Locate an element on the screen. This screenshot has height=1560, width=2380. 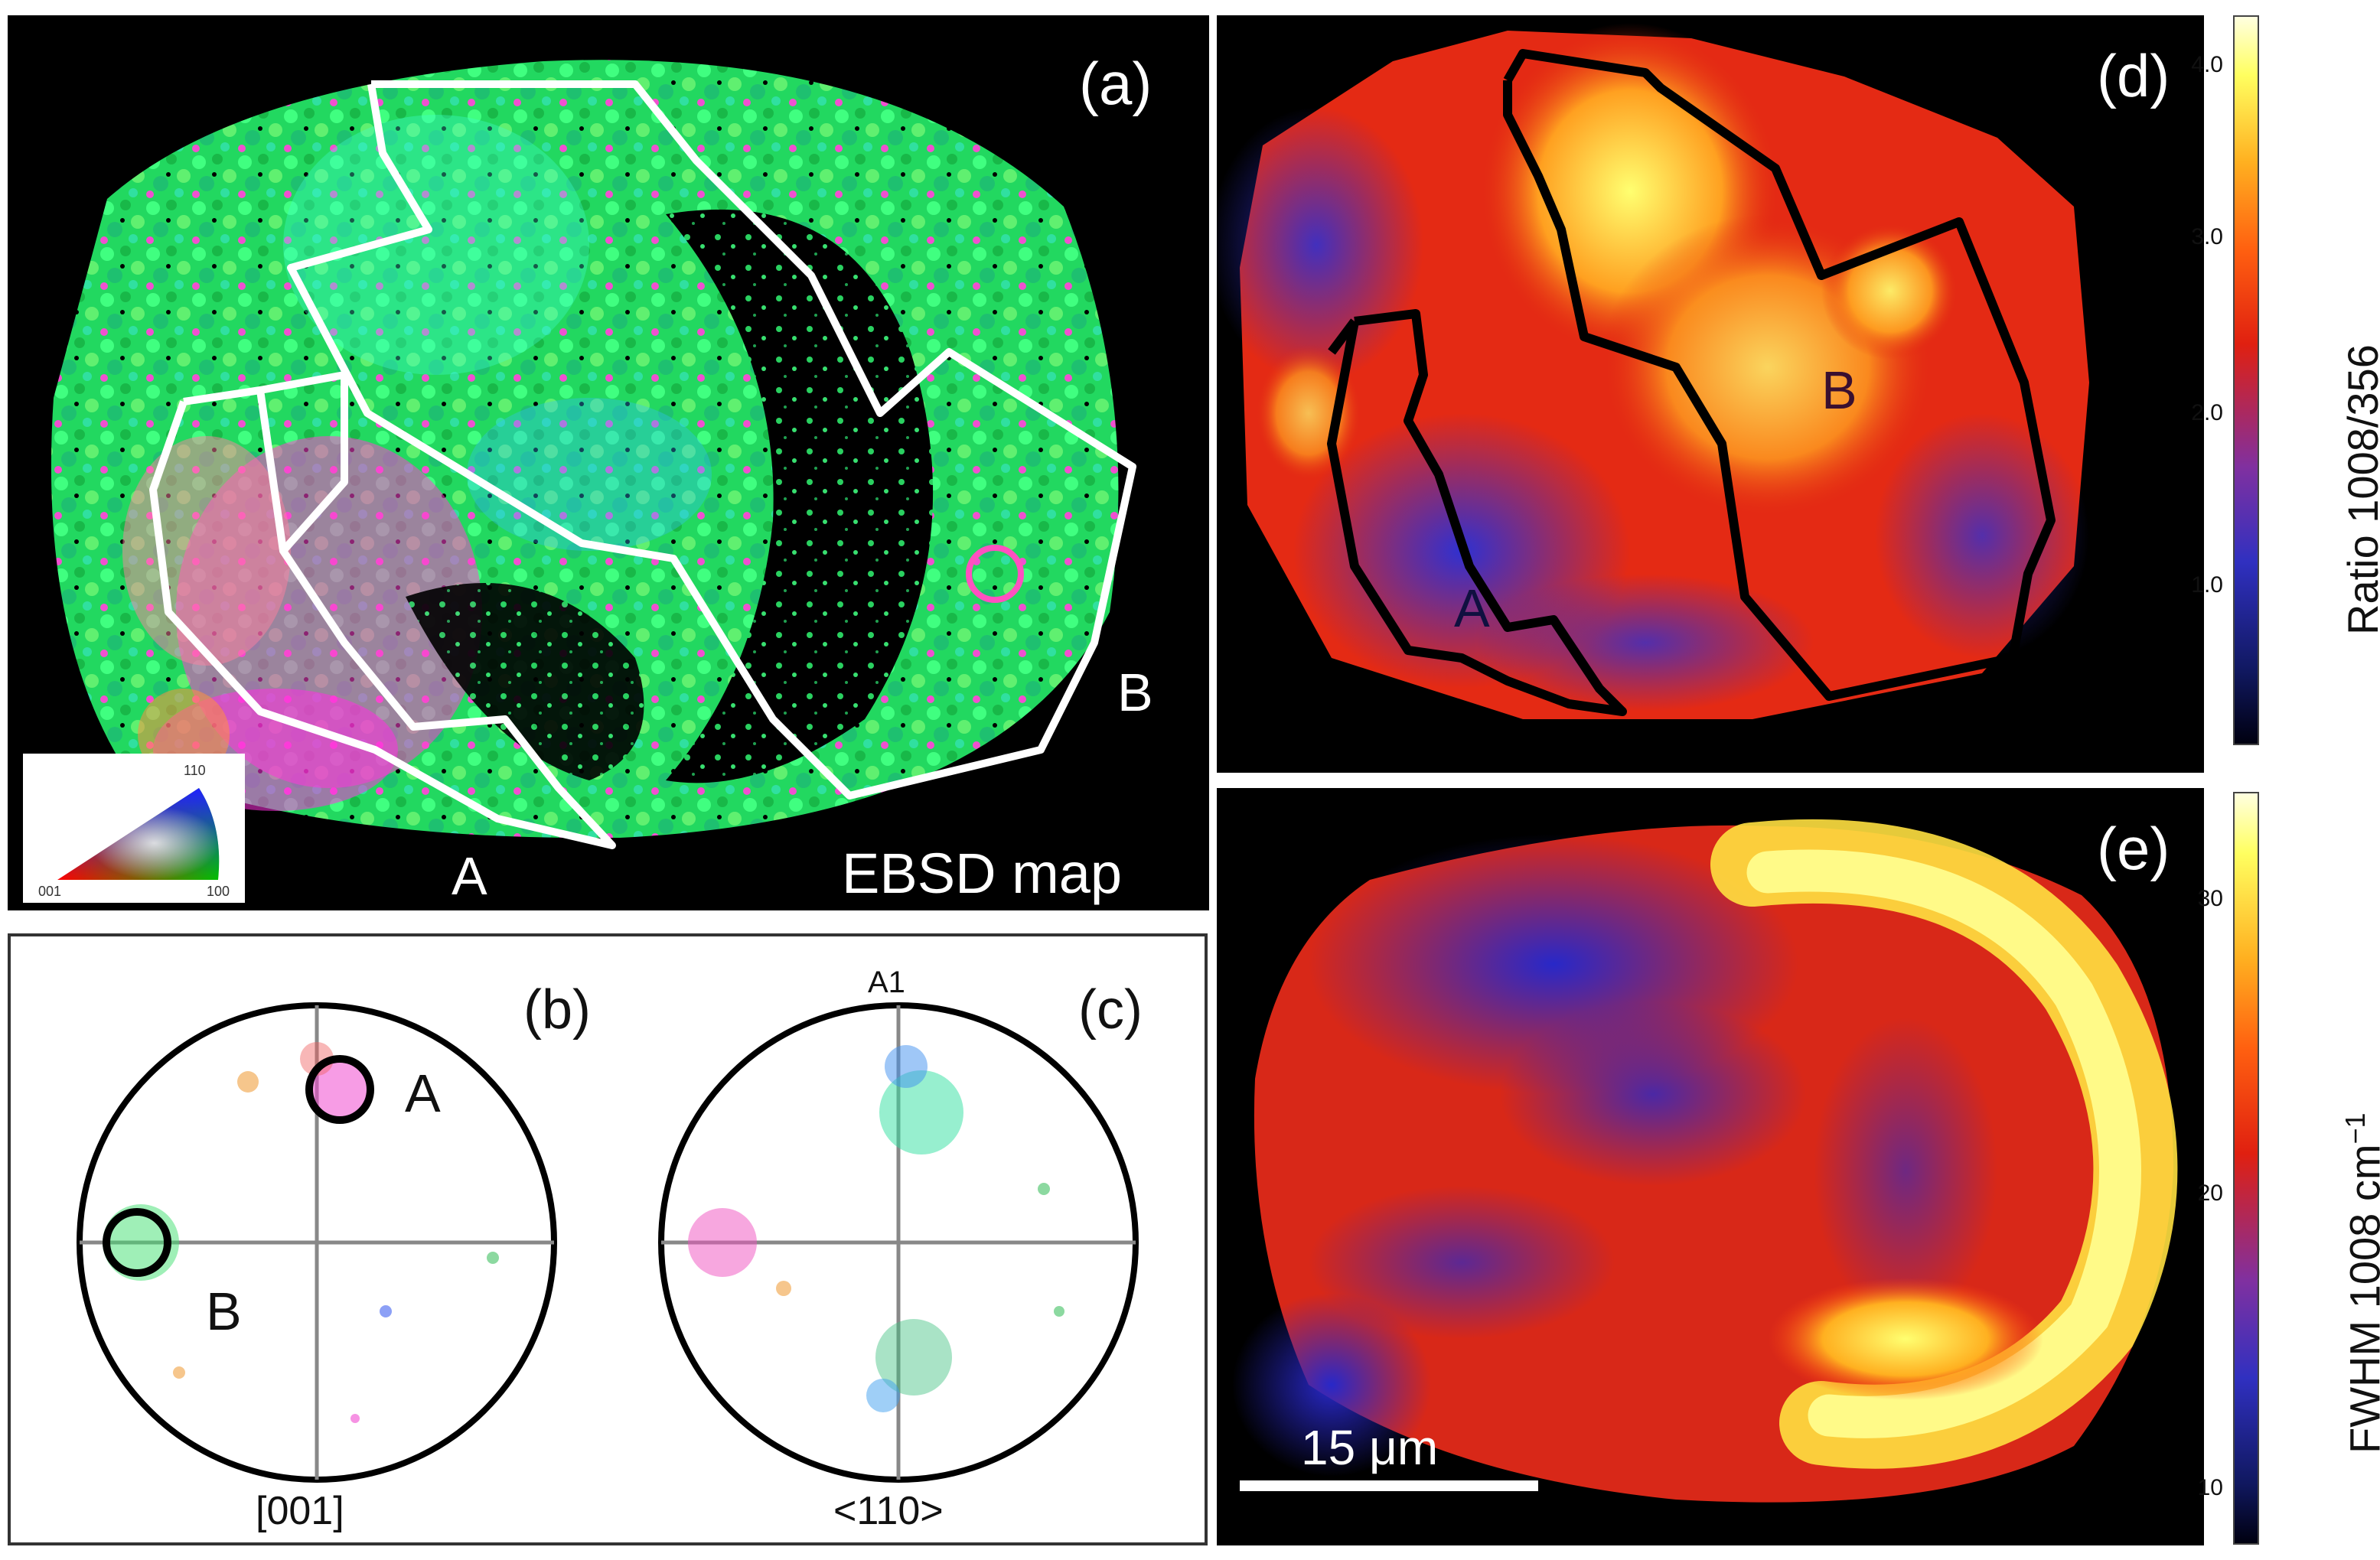
fwhm-colorbar-title-text: FWHM 1008 cm is located at coordinates (2360, 1299).